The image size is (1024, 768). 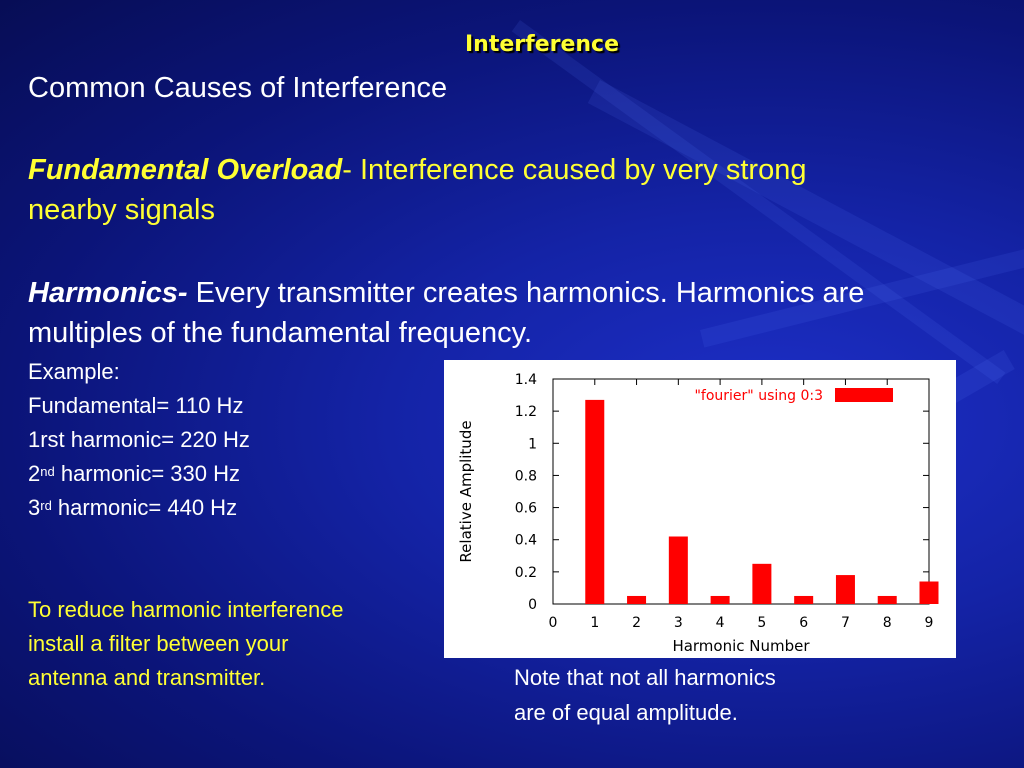 I want to click on legend-label: "fourier" using 0:3, so click(x=758, y=396).